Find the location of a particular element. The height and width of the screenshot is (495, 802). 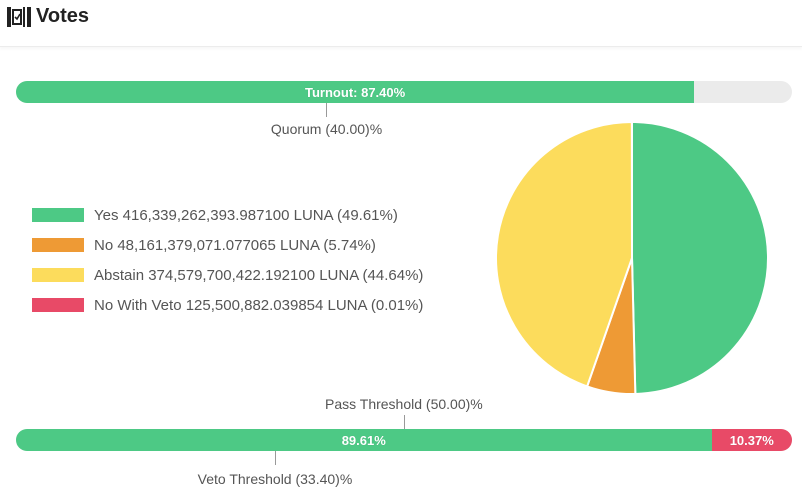

turnout-label: Turnout: 87.40% is located at coordinates (355, 92).